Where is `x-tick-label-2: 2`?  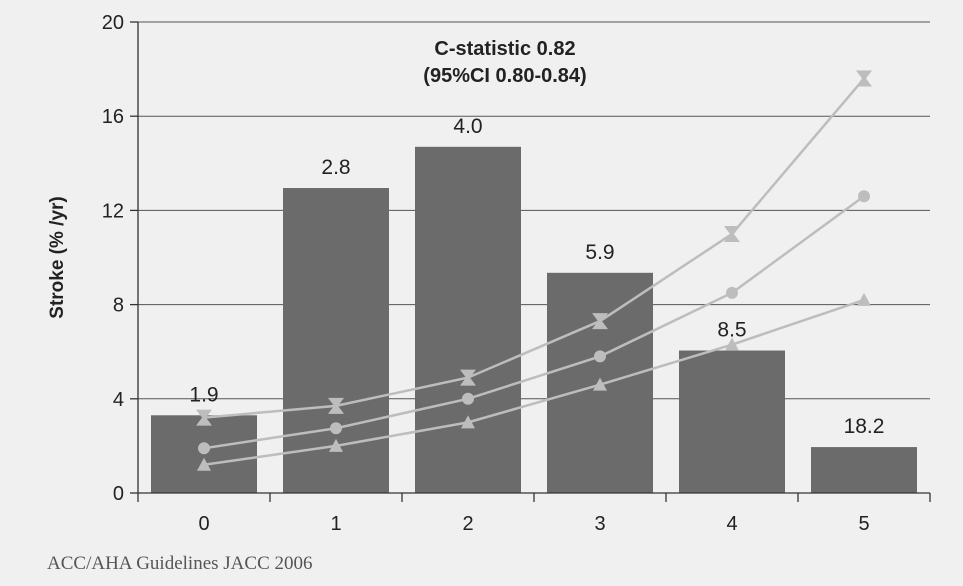 x-tick-label-2: 2 is located at coordinates (467, 524).